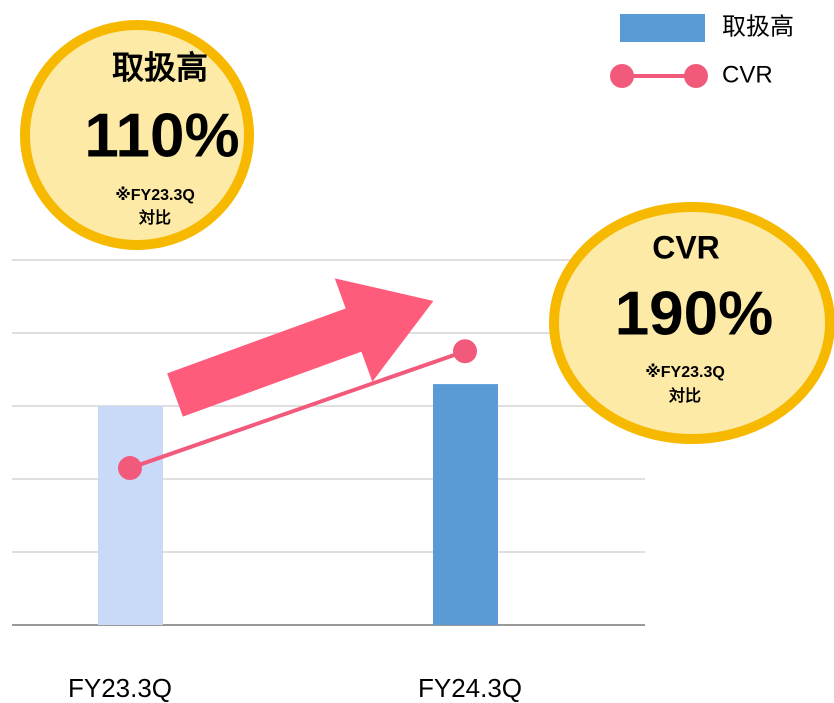 Image resolution: width=834 pixels, height=703 pixels. Describe the element at coordinates (470, 688) in the screenshot. I see `x-tick-label: FY24.3Q` at that location.